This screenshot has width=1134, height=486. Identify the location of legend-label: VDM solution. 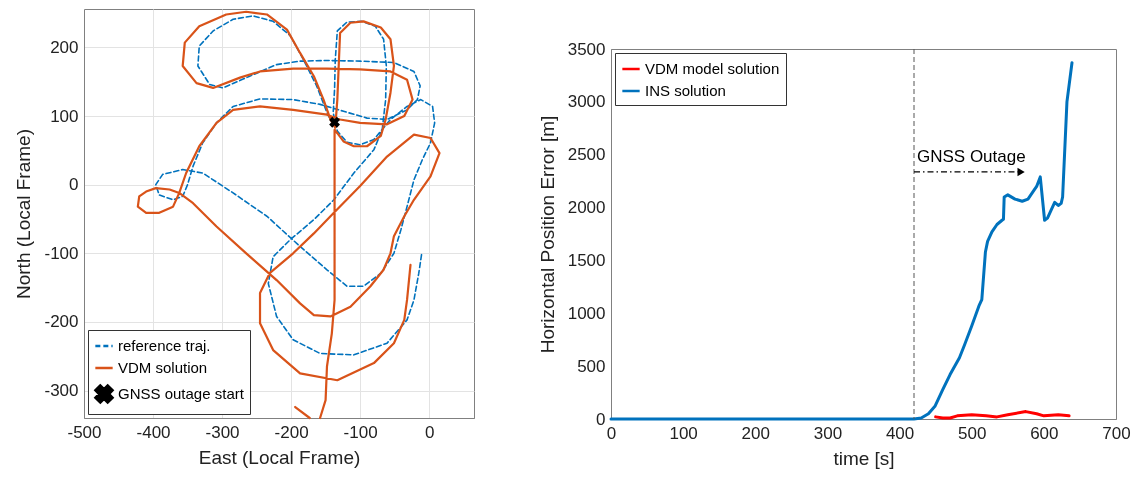
(163, 367).